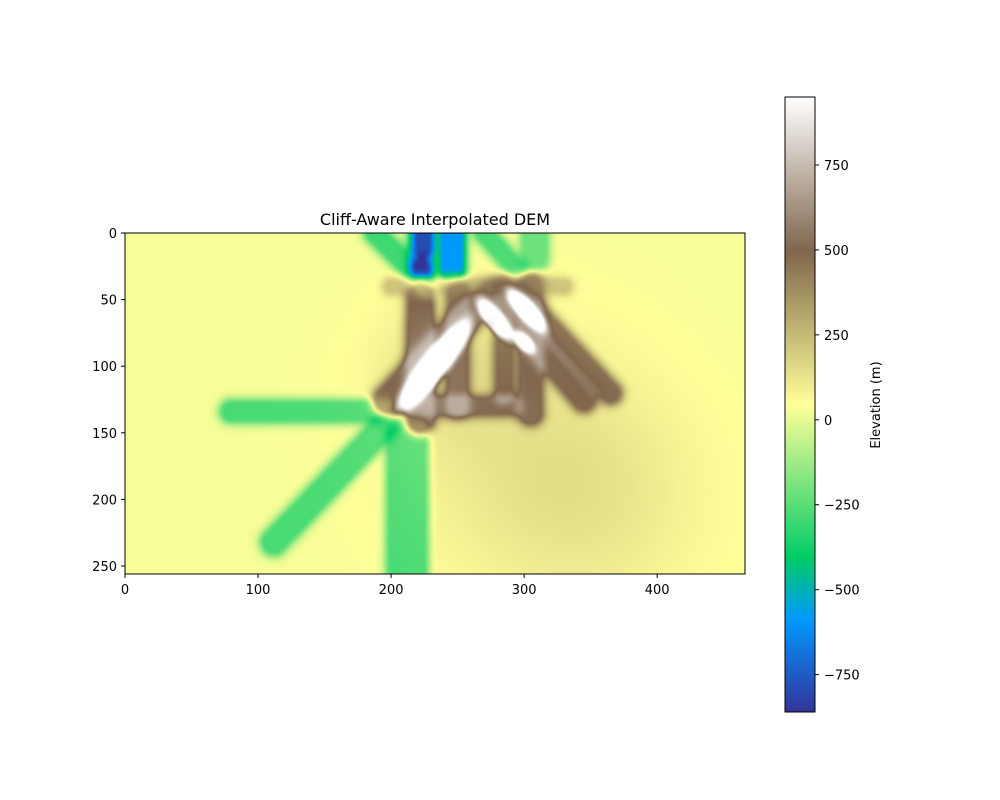 The width and height of the screenshot is (1000, 800). I want to click on x-tick-label: 300, so click(524, 590).